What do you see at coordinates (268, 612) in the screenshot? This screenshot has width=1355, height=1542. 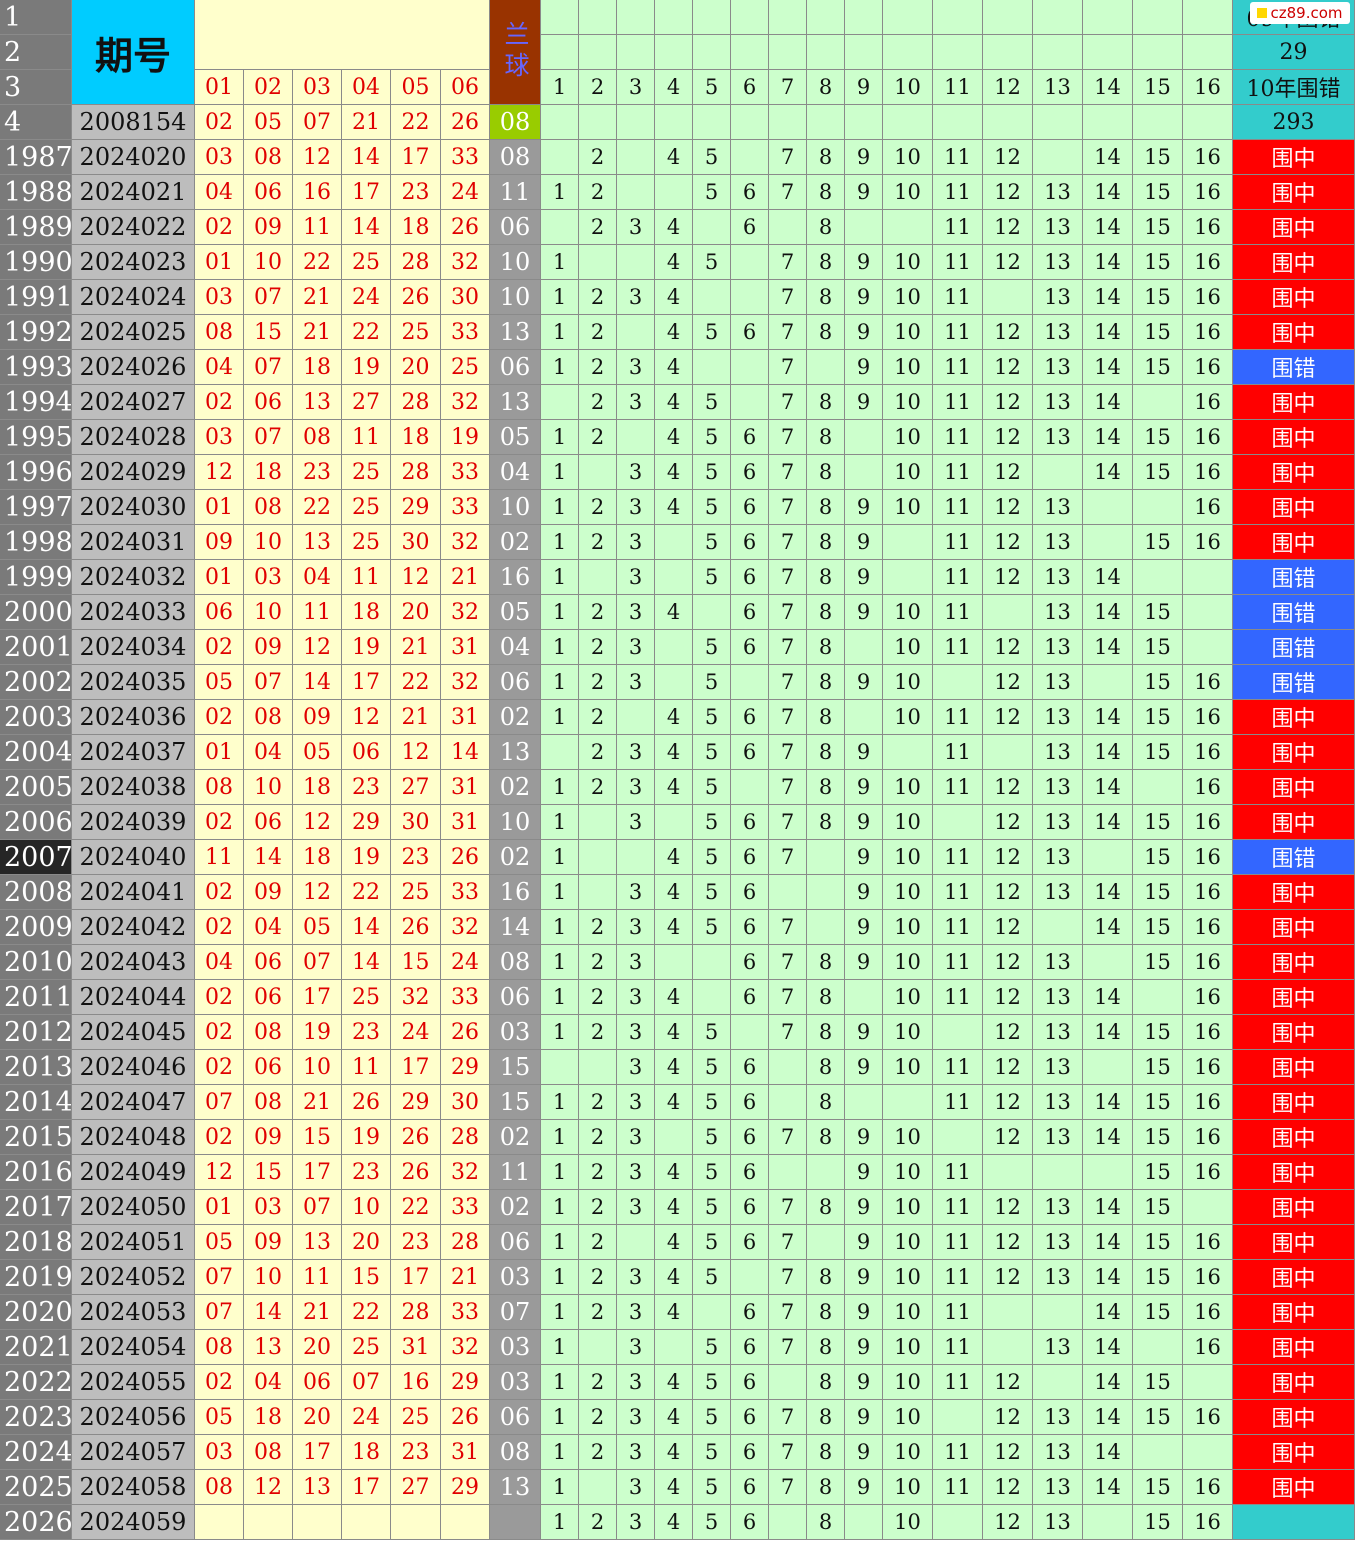 I see `red-ball-cell: 10` at bounding box center [268, 612].